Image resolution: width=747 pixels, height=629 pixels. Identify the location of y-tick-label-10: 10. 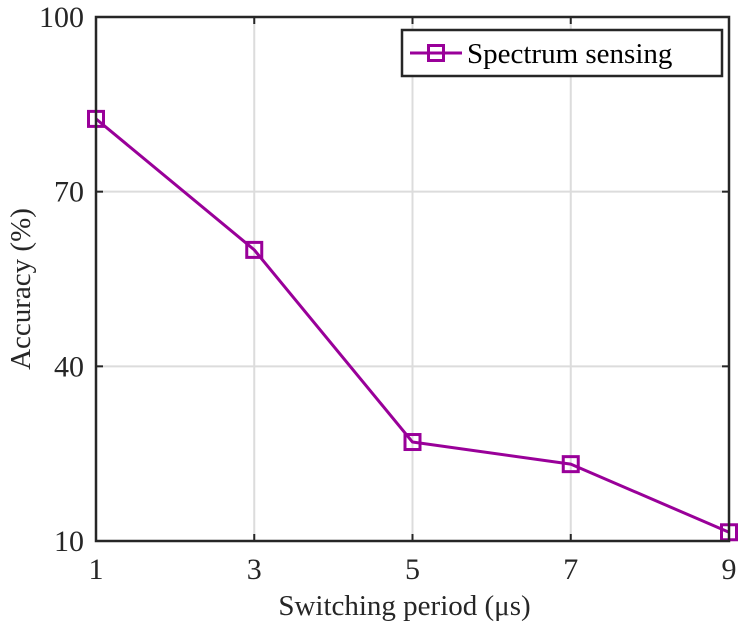
(69, 541).